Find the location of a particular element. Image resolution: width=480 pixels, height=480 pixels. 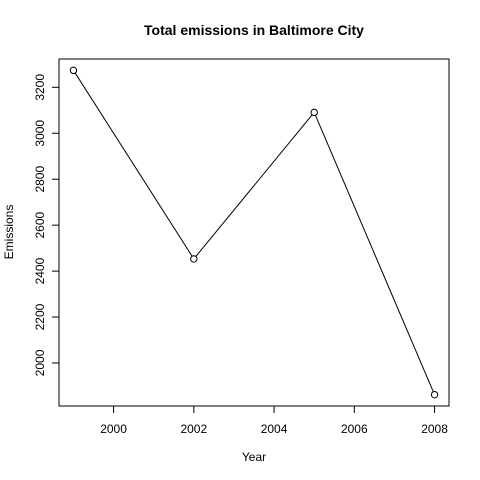

y-tick-label: 2800 is located at coordinates (40, 179).